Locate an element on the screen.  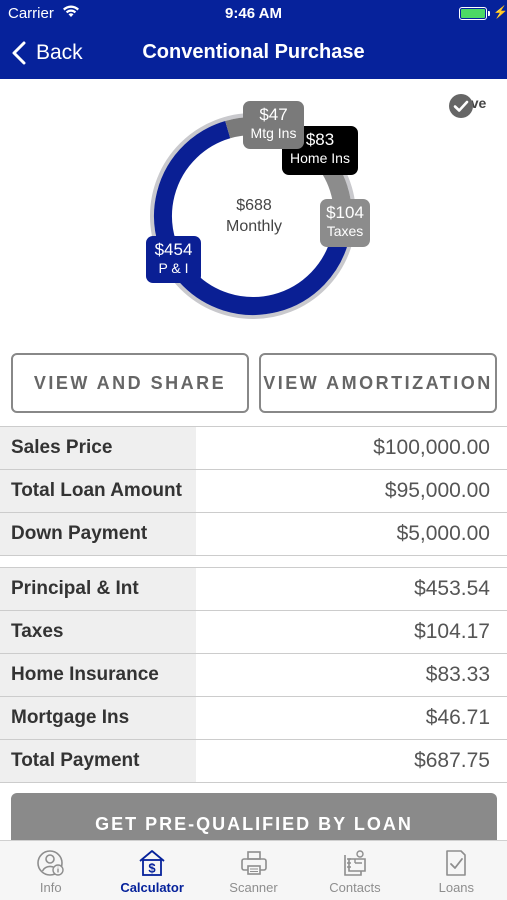
wifi-icon is located at coordinates (71, 11).